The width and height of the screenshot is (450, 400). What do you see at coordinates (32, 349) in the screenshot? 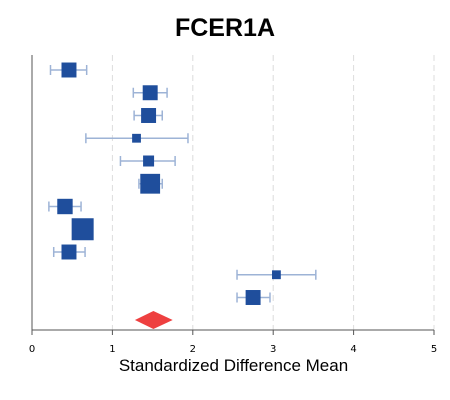
I see `x-tick-label: 0` at bounding box center [32, 349].